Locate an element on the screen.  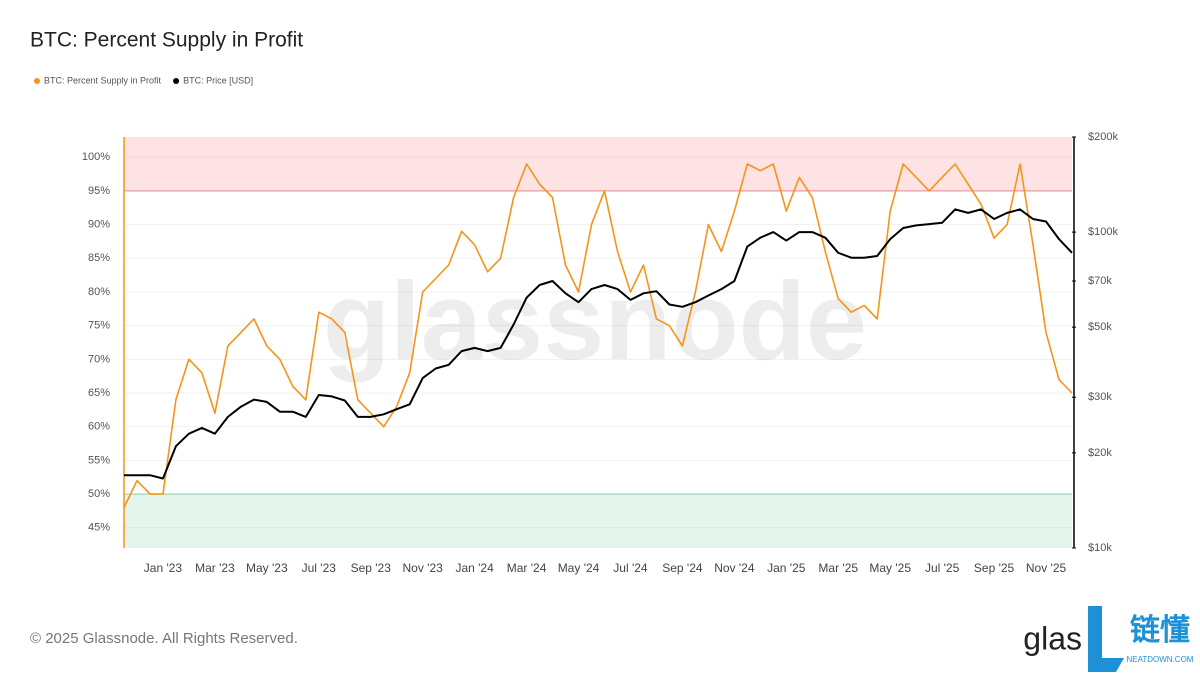
x-tick-label: Sep '25 is located at coordinates (994, 568).